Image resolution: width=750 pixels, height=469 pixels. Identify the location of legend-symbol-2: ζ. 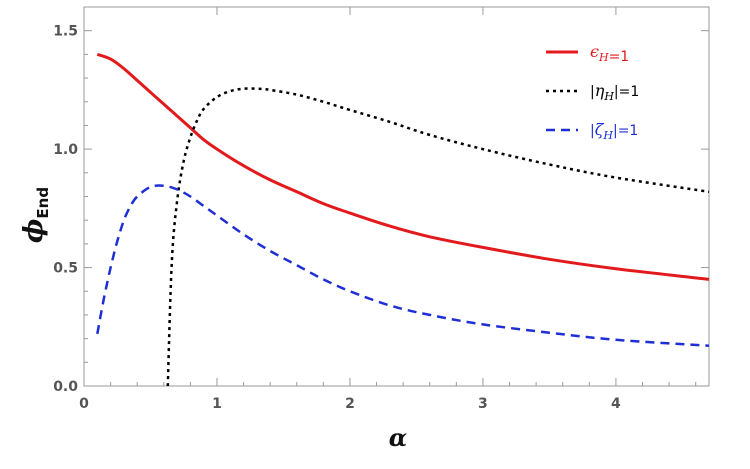
(600, 129).